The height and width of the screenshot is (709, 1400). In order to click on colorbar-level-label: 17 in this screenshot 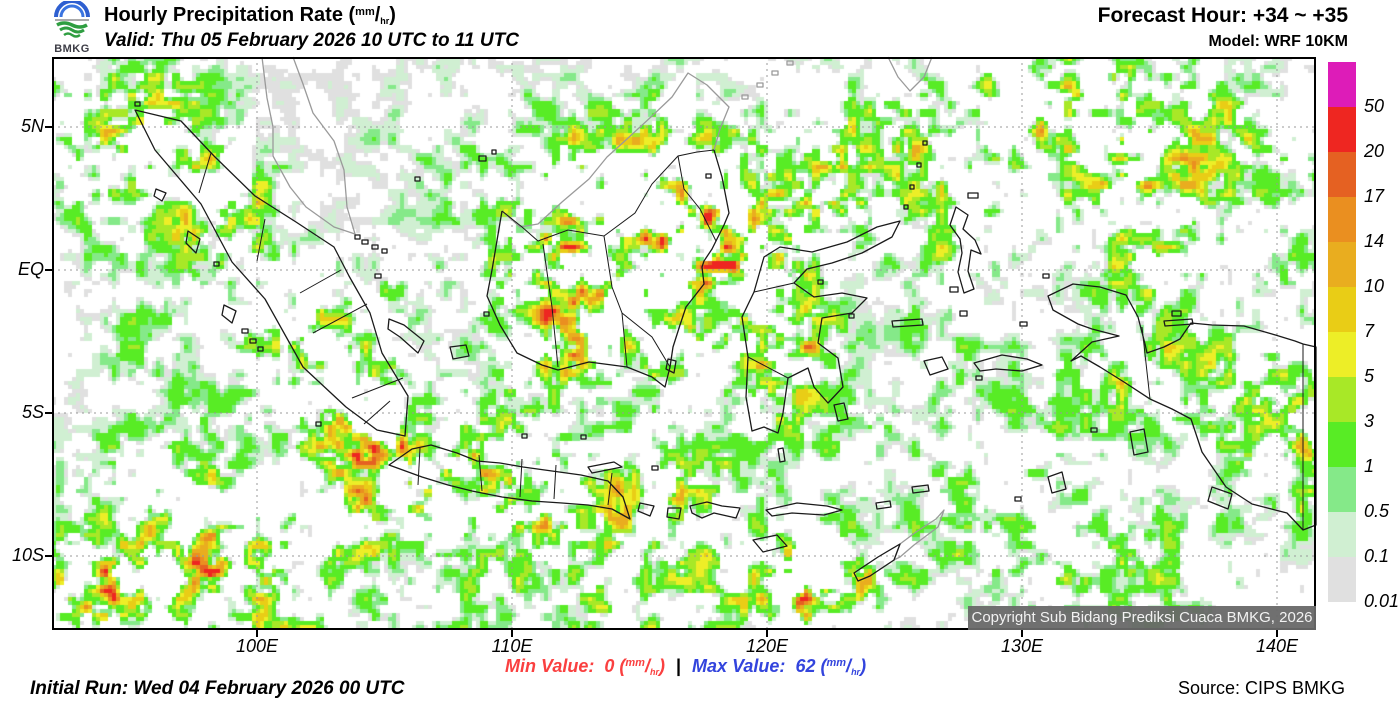, I will do `click(1374, 196)`.